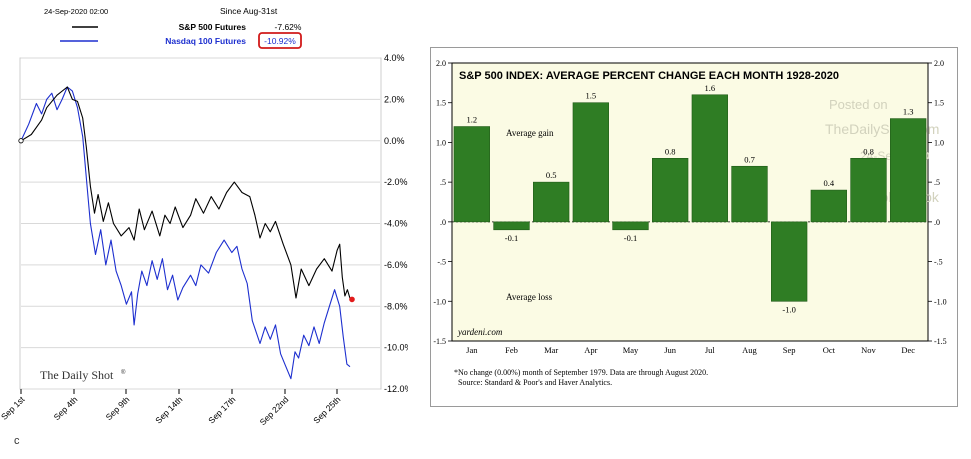 The image size is (971, 459). I want to click on nasdaq-change-highlight-box, so click(280, 40).